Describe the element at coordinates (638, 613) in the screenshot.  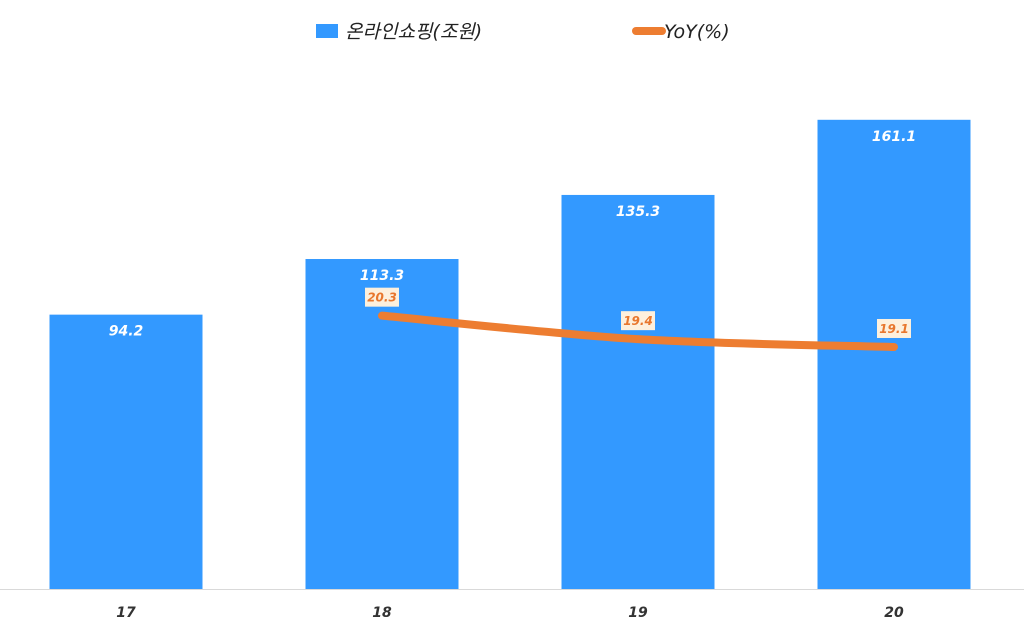
I see `x-tick-label-19: 19` at that location.